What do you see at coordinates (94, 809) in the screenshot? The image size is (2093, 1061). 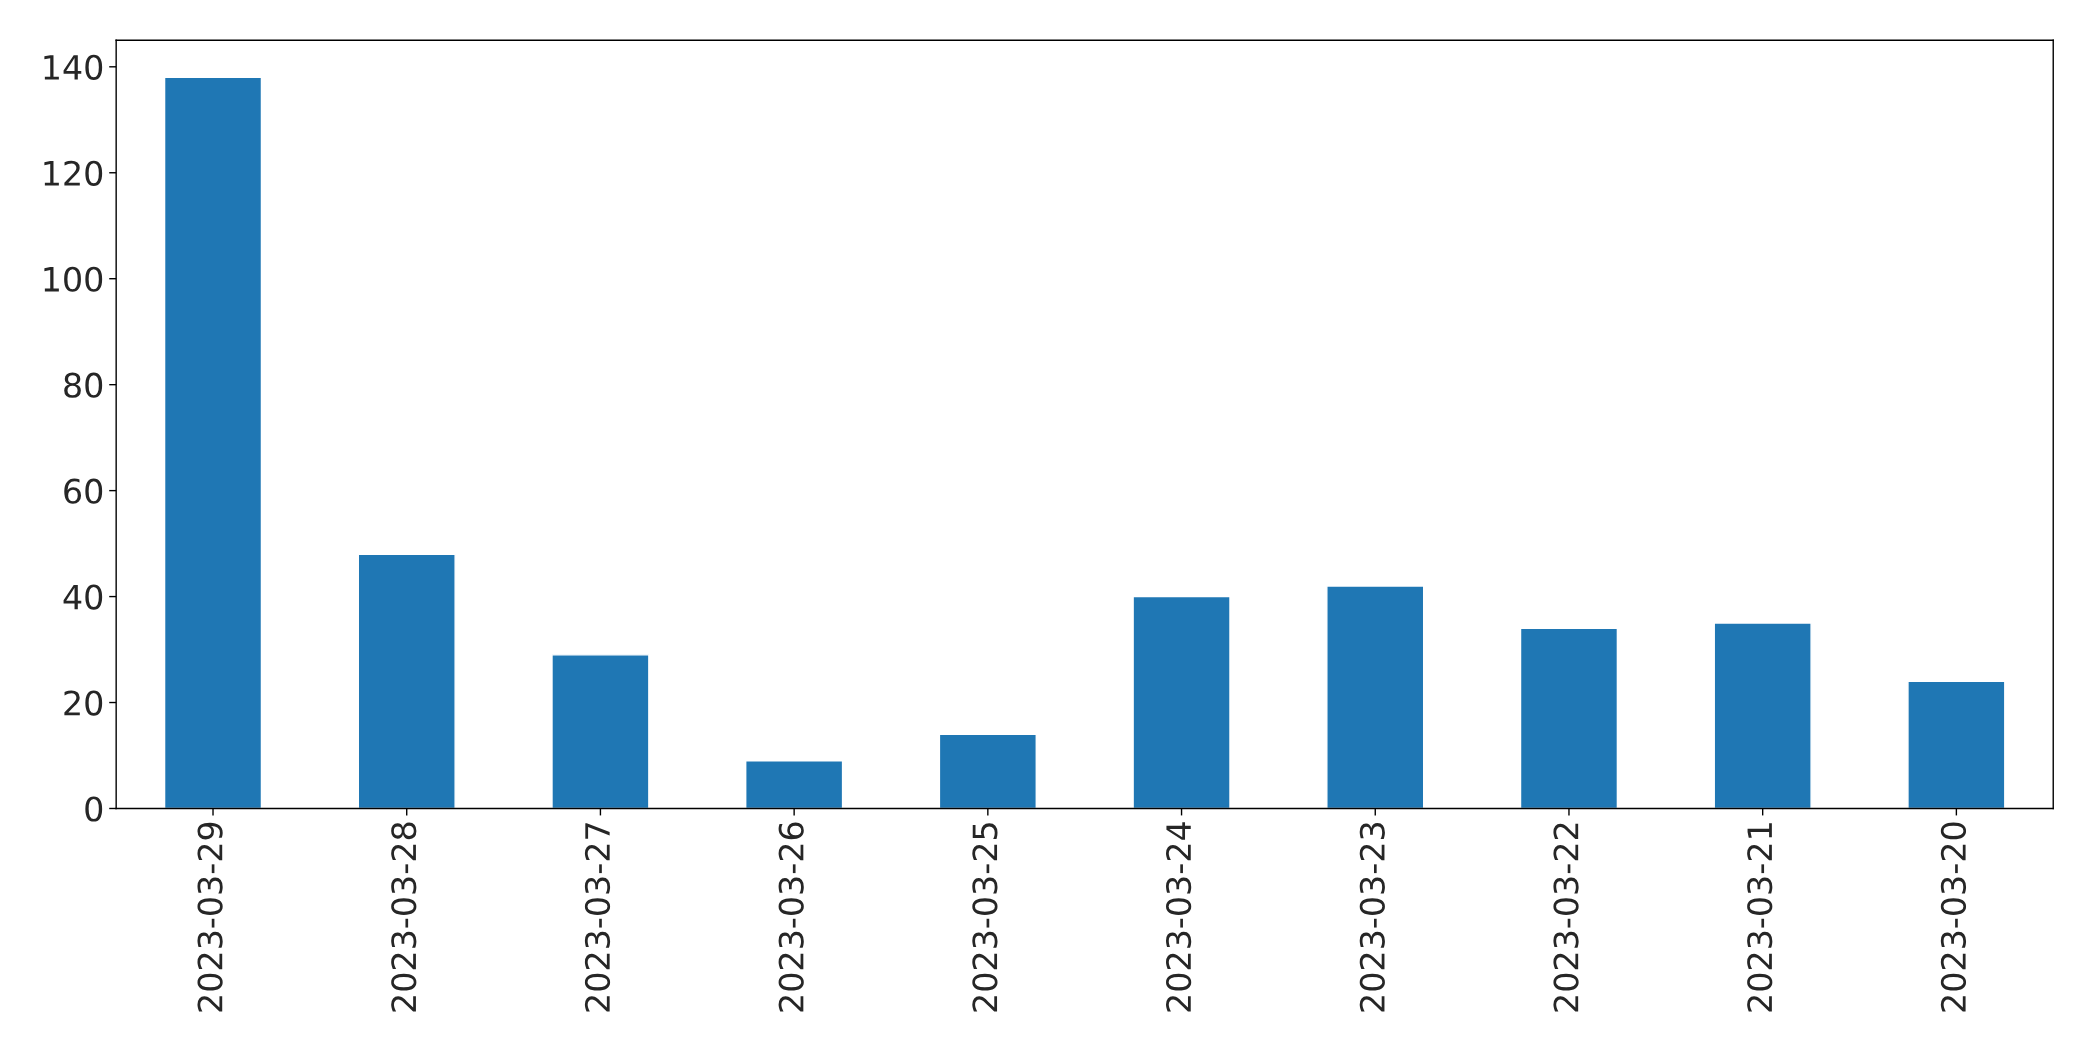 I see `y-tick-label: 0` at bounding box center [94, 809].